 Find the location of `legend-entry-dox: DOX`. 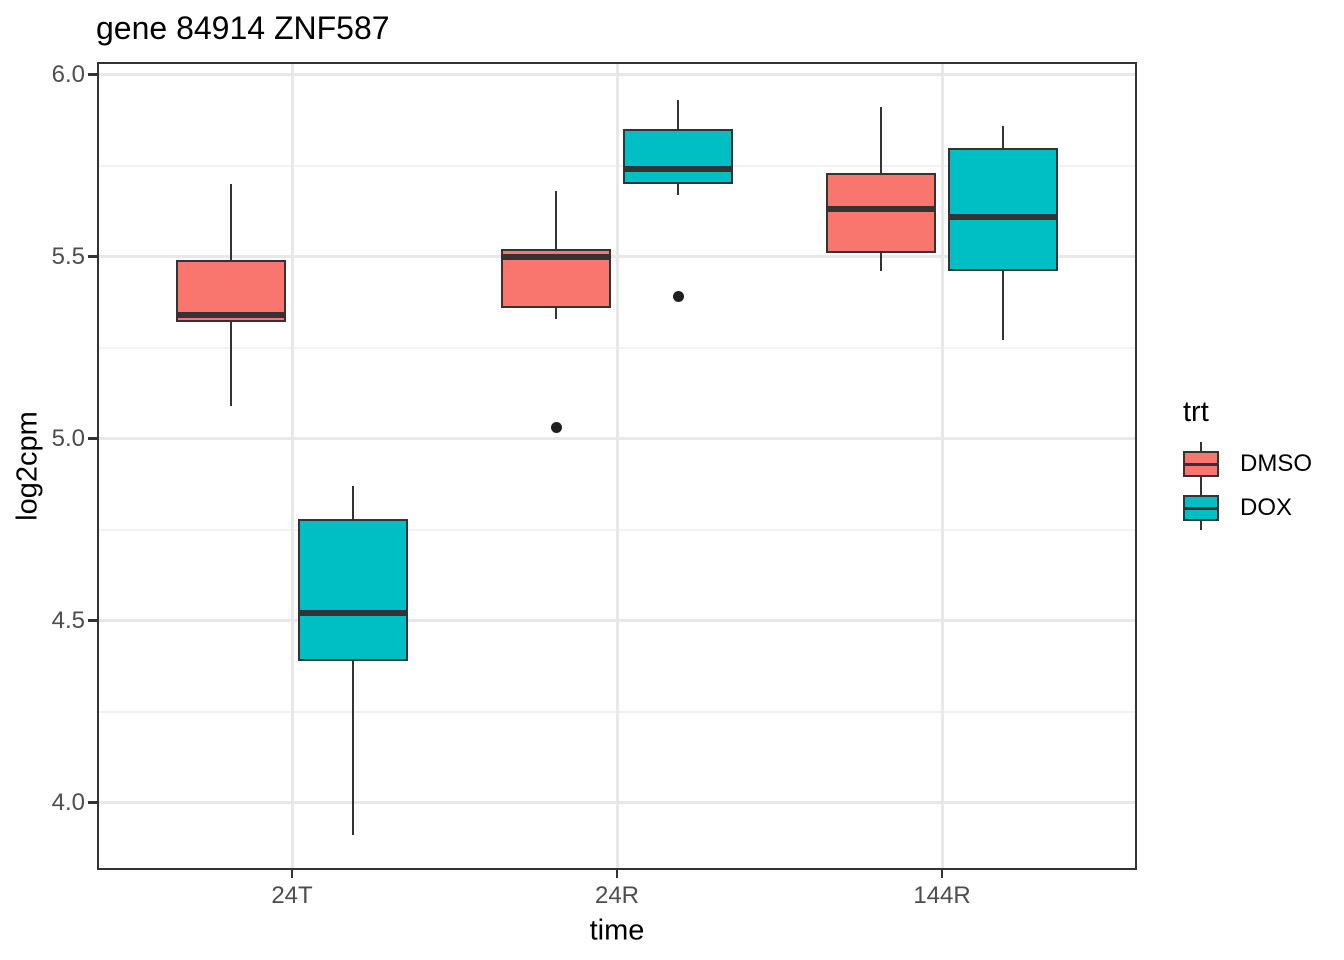

legend-entry-dox: DOX is located at coordinates (1247, 508).